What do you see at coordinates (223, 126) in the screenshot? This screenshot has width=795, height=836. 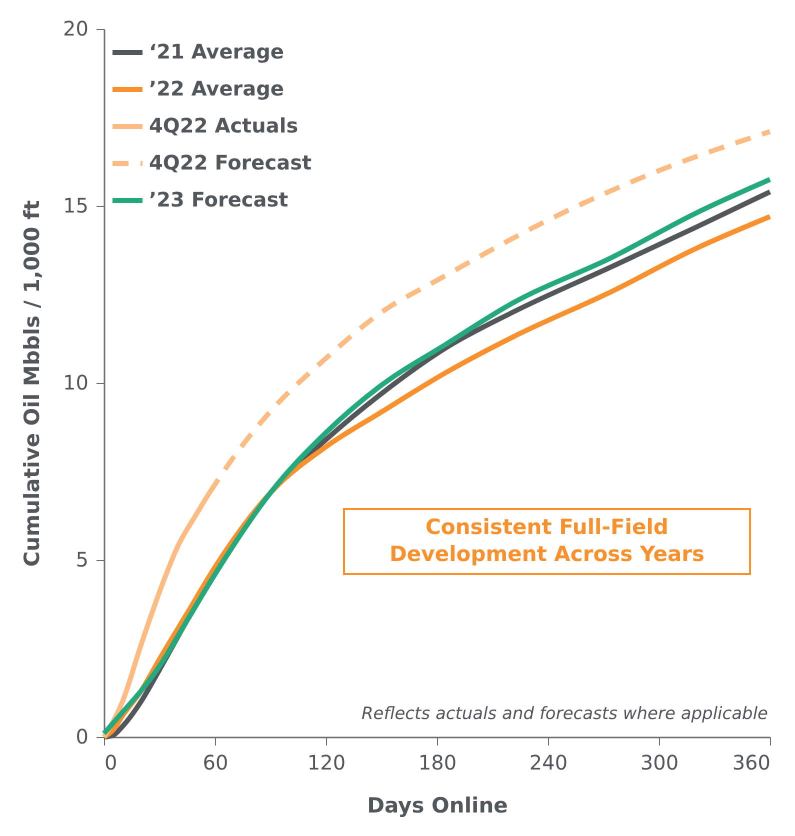 I see `legend-label: 4Q22 Actuals` at bounding box center [223, 126].